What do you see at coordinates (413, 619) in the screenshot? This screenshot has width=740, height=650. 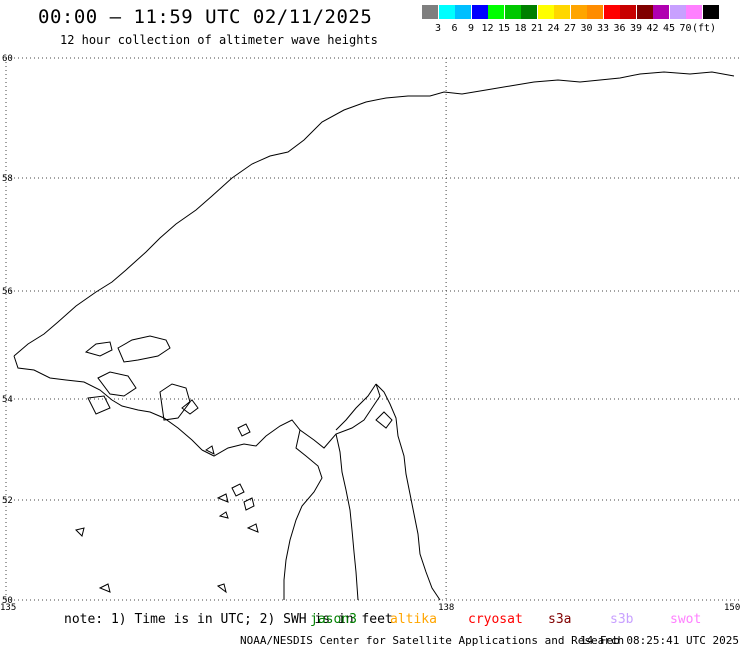 I see `satellite-legend-item: altika` at bounding box center [413, 619].